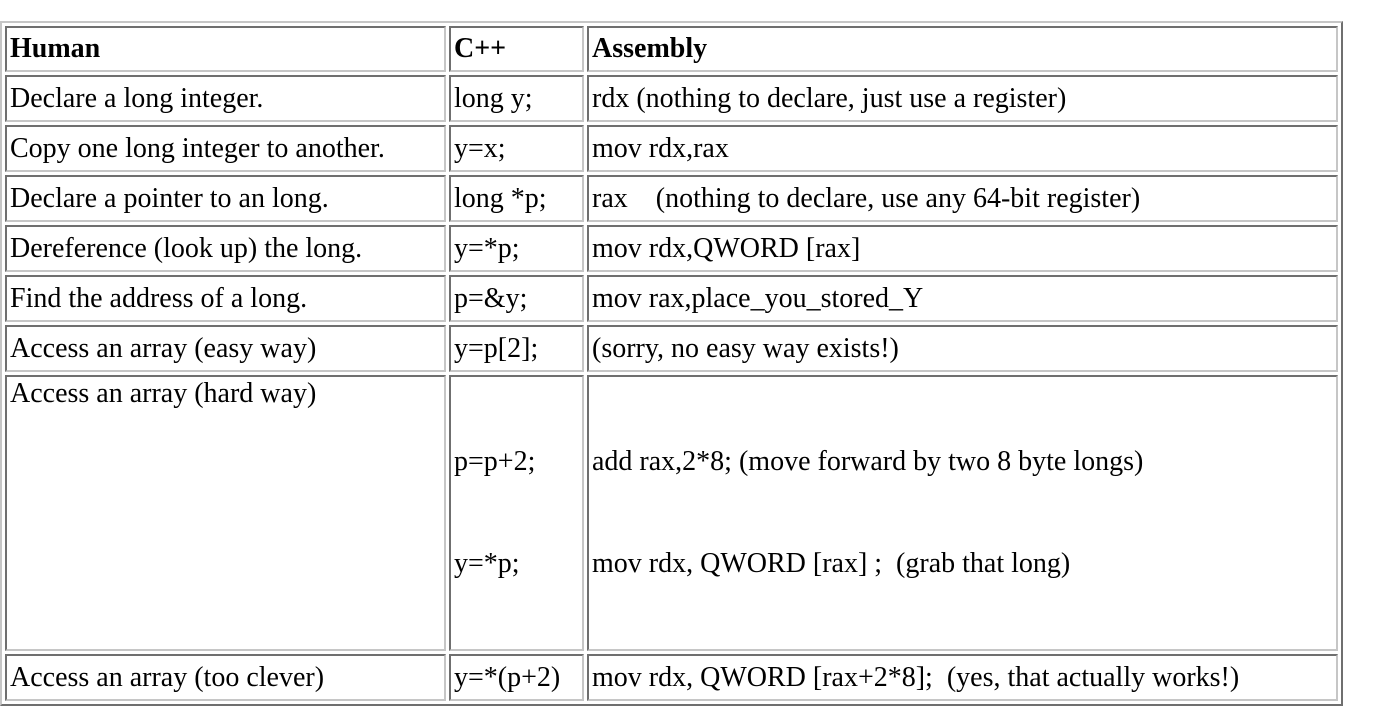  Describe the element at coordinates (495, 461) in the screenshot. I see `code-line: p=p+2;` at that location.